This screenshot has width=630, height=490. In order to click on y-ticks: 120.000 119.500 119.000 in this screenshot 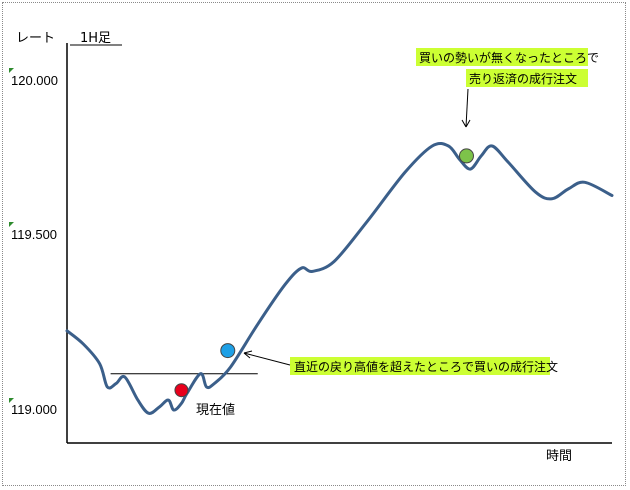, I will do `click(33, 242)`.